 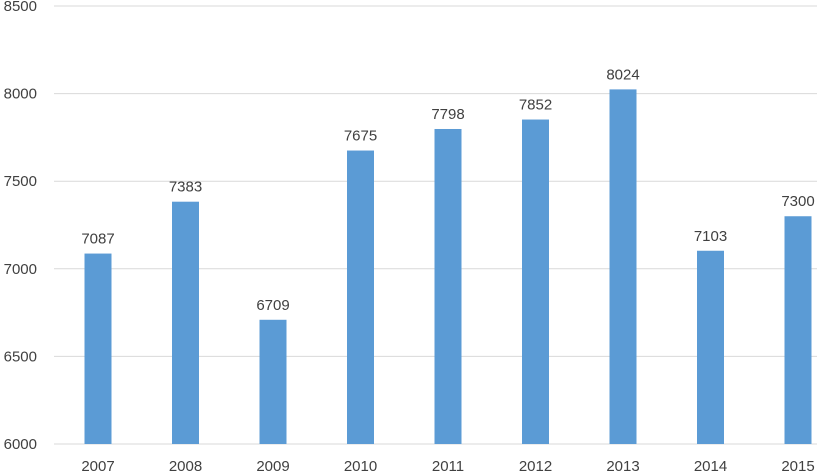 What do you see at coordinates (622, 74) in the screenshot?
I see `data-label-2013: 8024` at bounding box center [622, 74].